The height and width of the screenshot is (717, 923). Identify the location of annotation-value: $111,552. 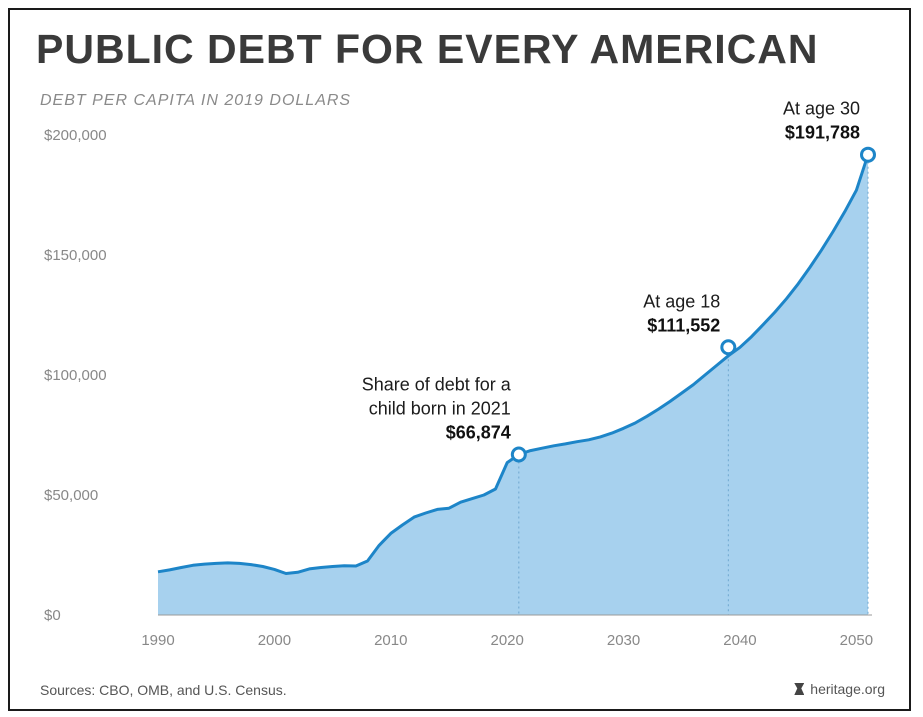
(683, 325).